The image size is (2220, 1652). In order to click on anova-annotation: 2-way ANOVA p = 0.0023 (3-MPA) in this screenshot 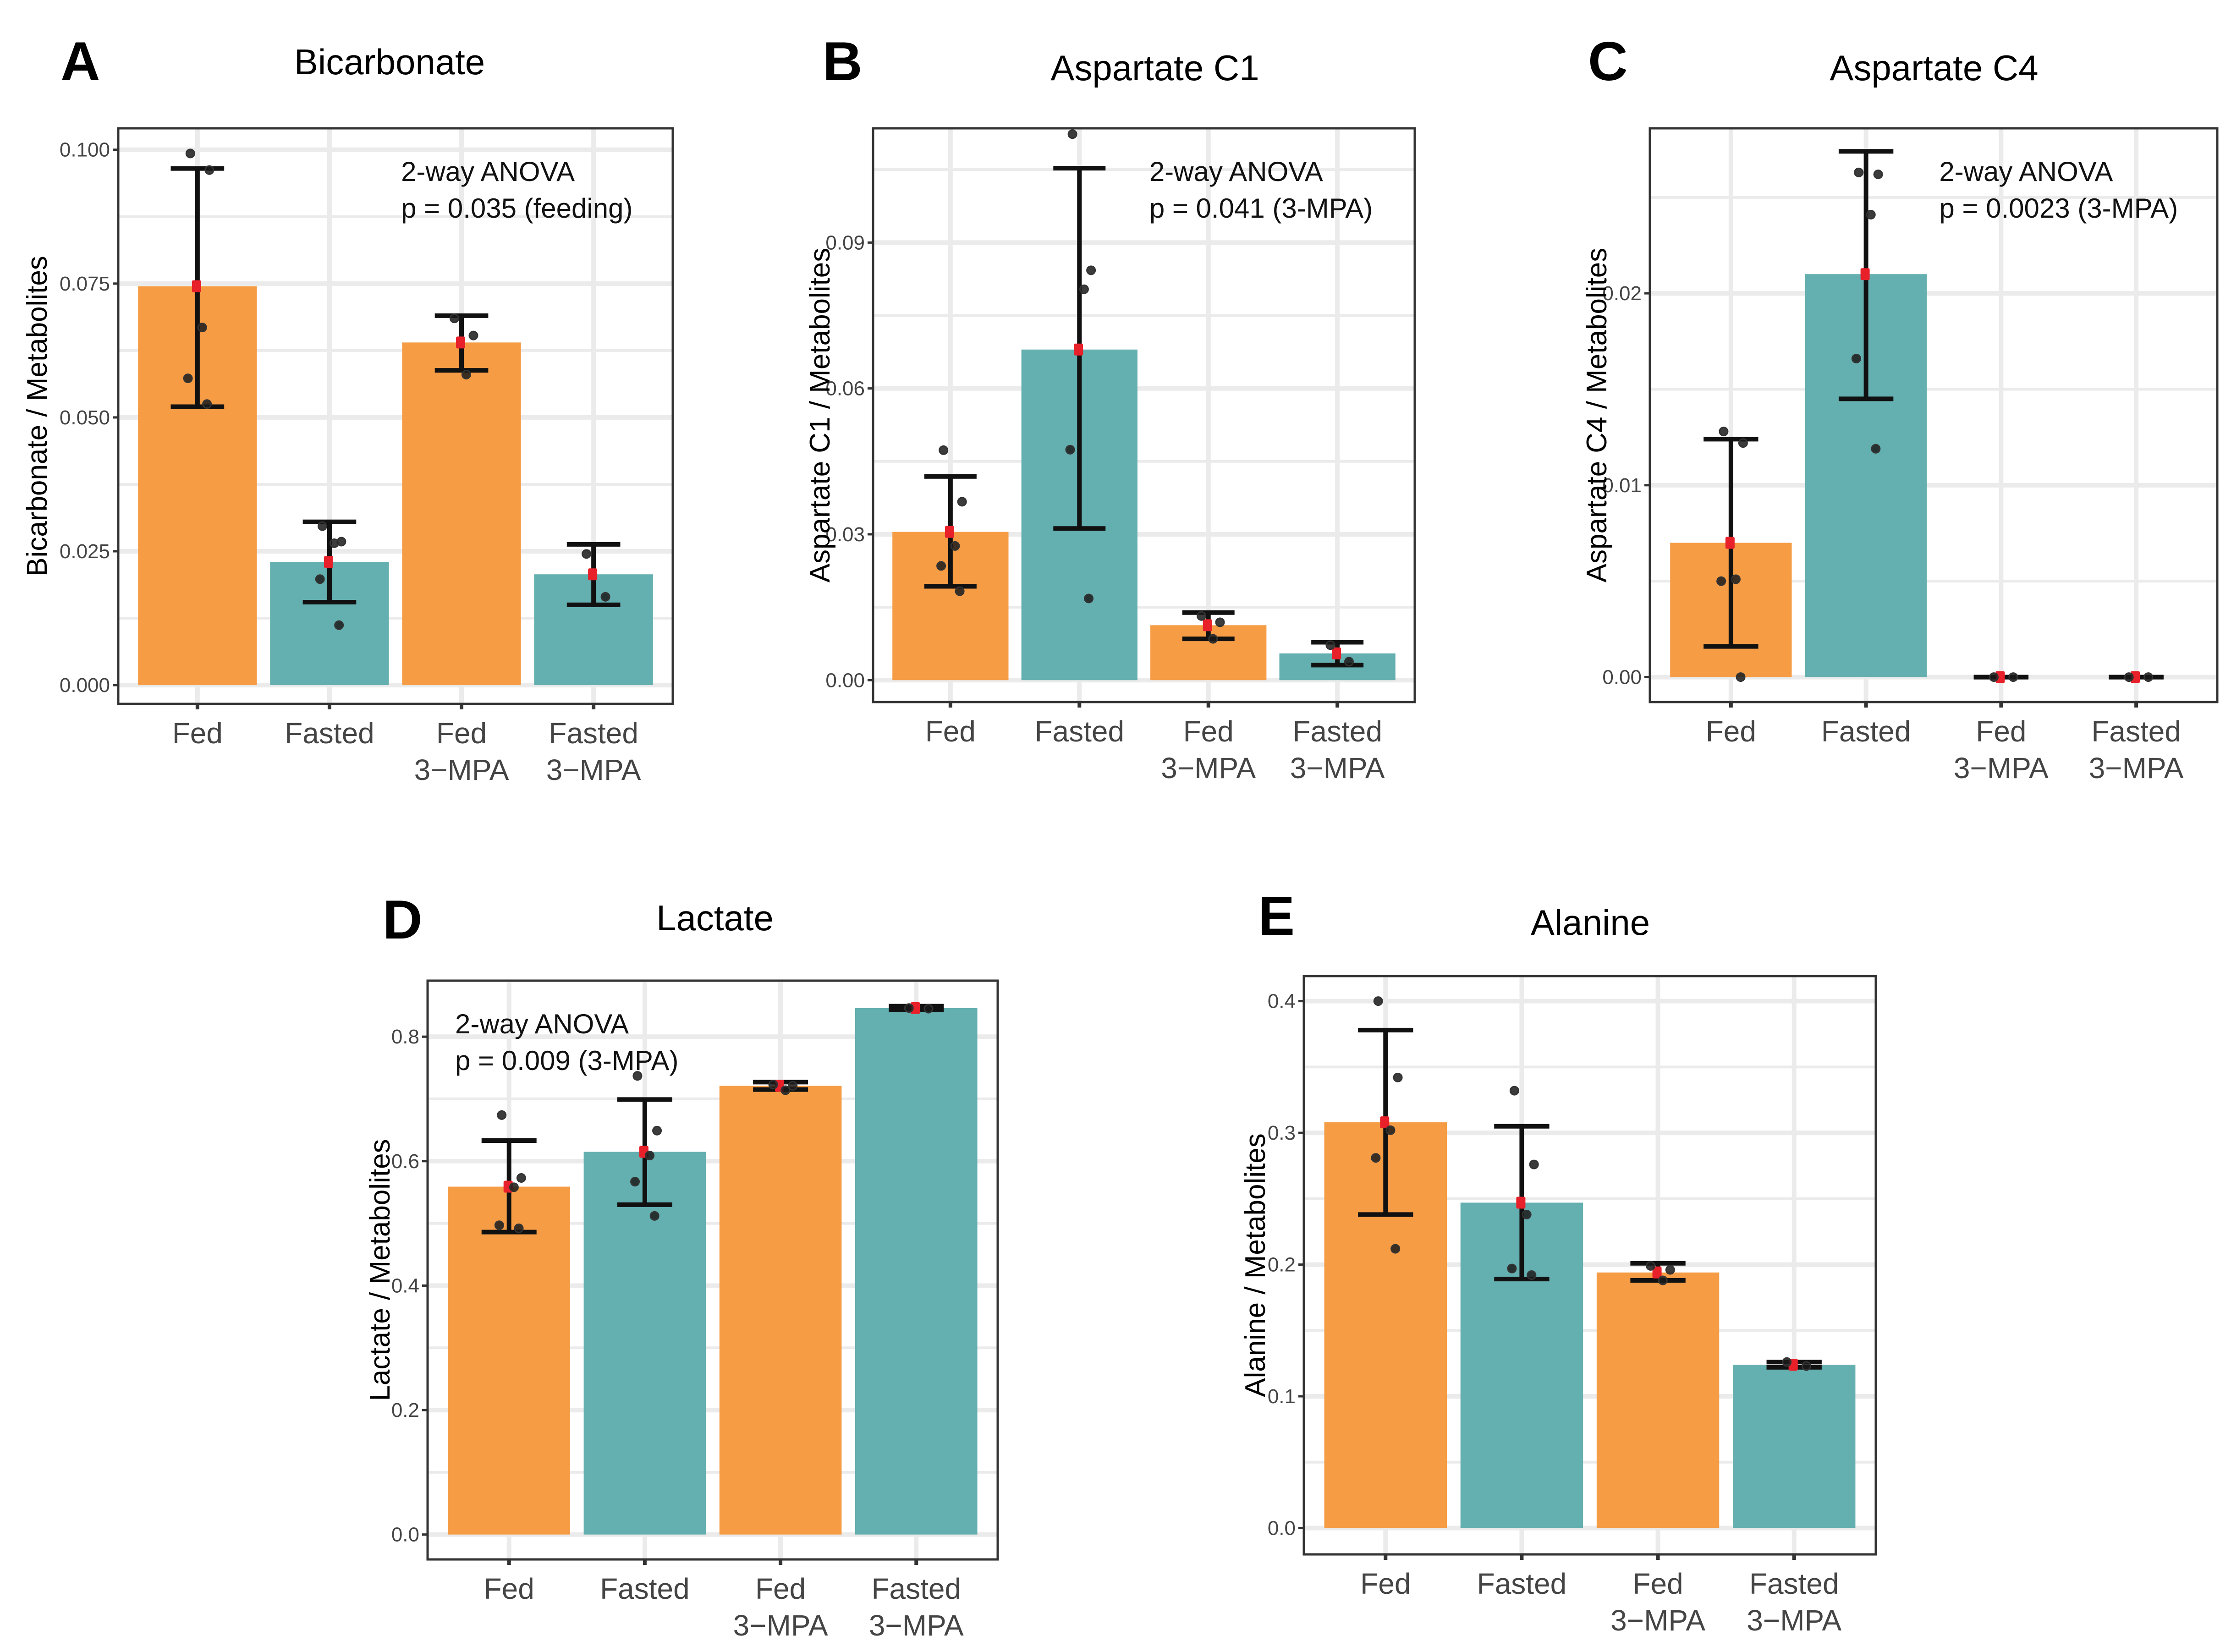, I will do `click(2058, 190)`.